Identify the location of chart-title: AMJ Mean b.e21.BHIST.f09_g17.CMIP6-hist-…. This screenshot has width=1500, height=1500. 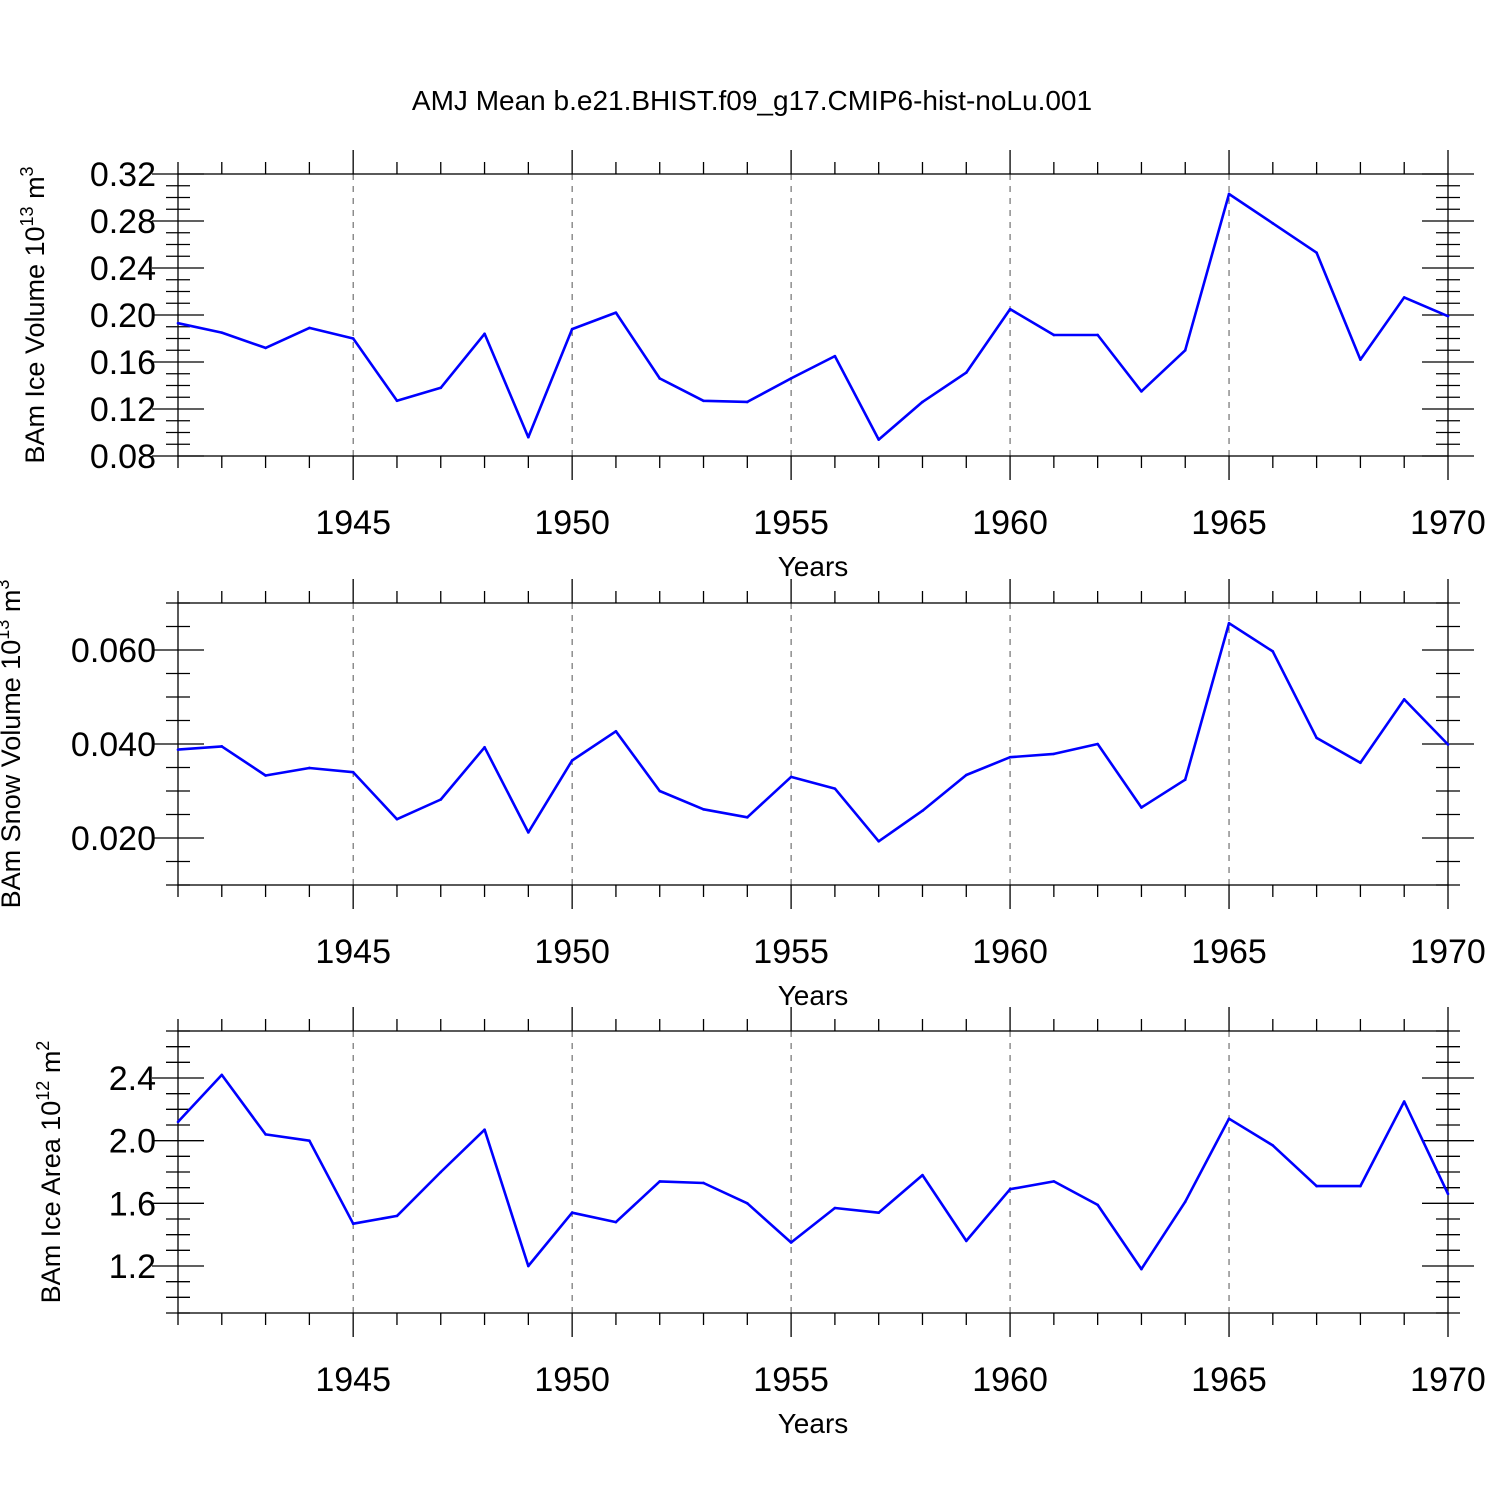
(752, 100).